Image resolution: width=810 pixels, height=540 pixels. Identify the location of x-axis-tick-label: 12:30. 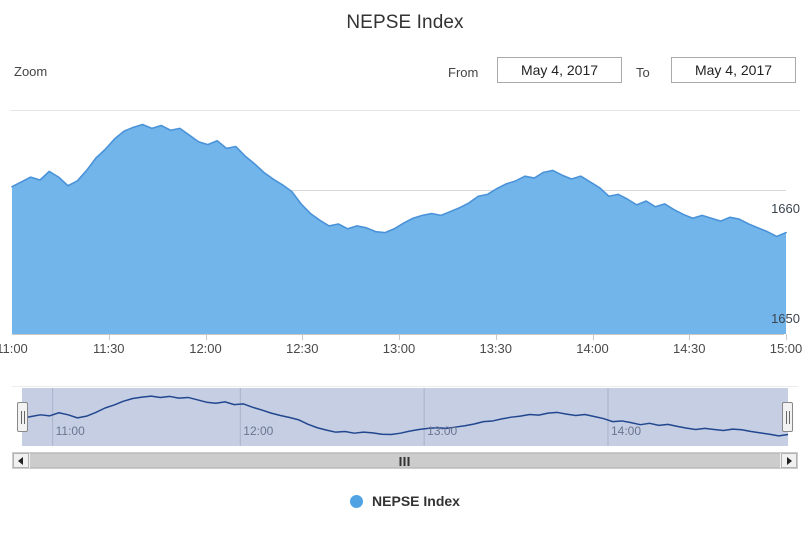
(302, 348).